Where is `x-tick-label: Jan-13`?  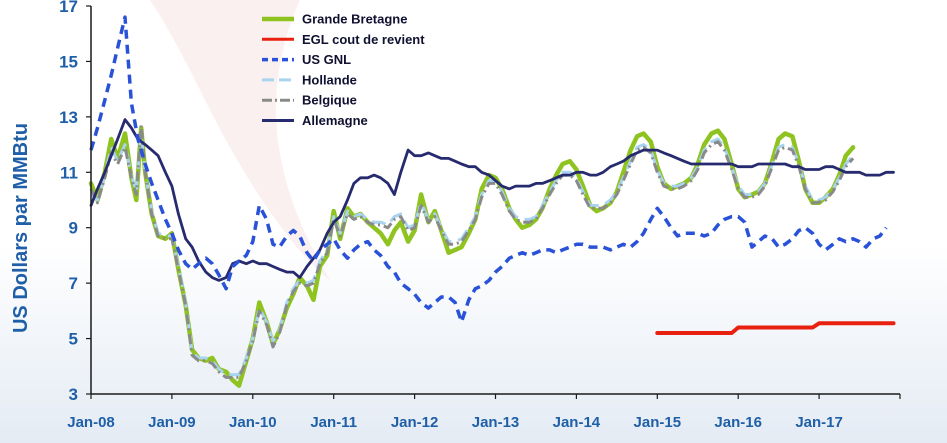 x-tick-label: Jan-13 is located at coordinates (496, 422).